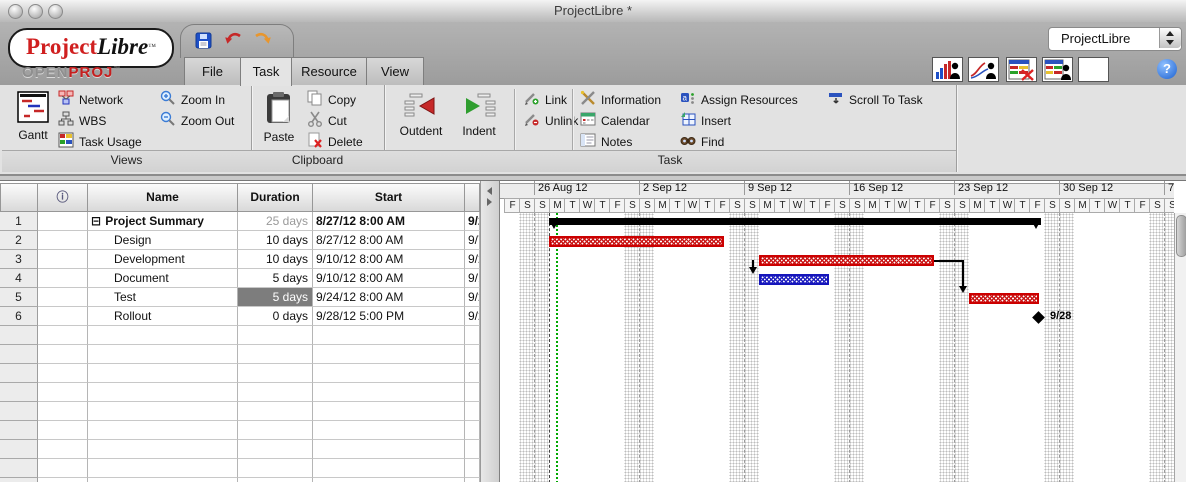  What do you see at coordinates (472, 197) in the screenshot?
I see `column-header-finish` at bounding box center [472, 197].